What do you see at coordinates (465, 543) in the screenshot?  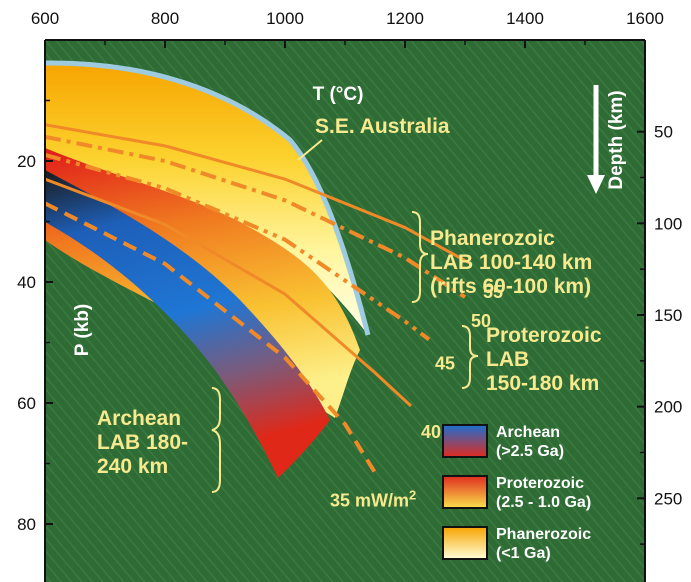 I see `legend-swatch-phanerozoic` at bounding box center [465, 543].